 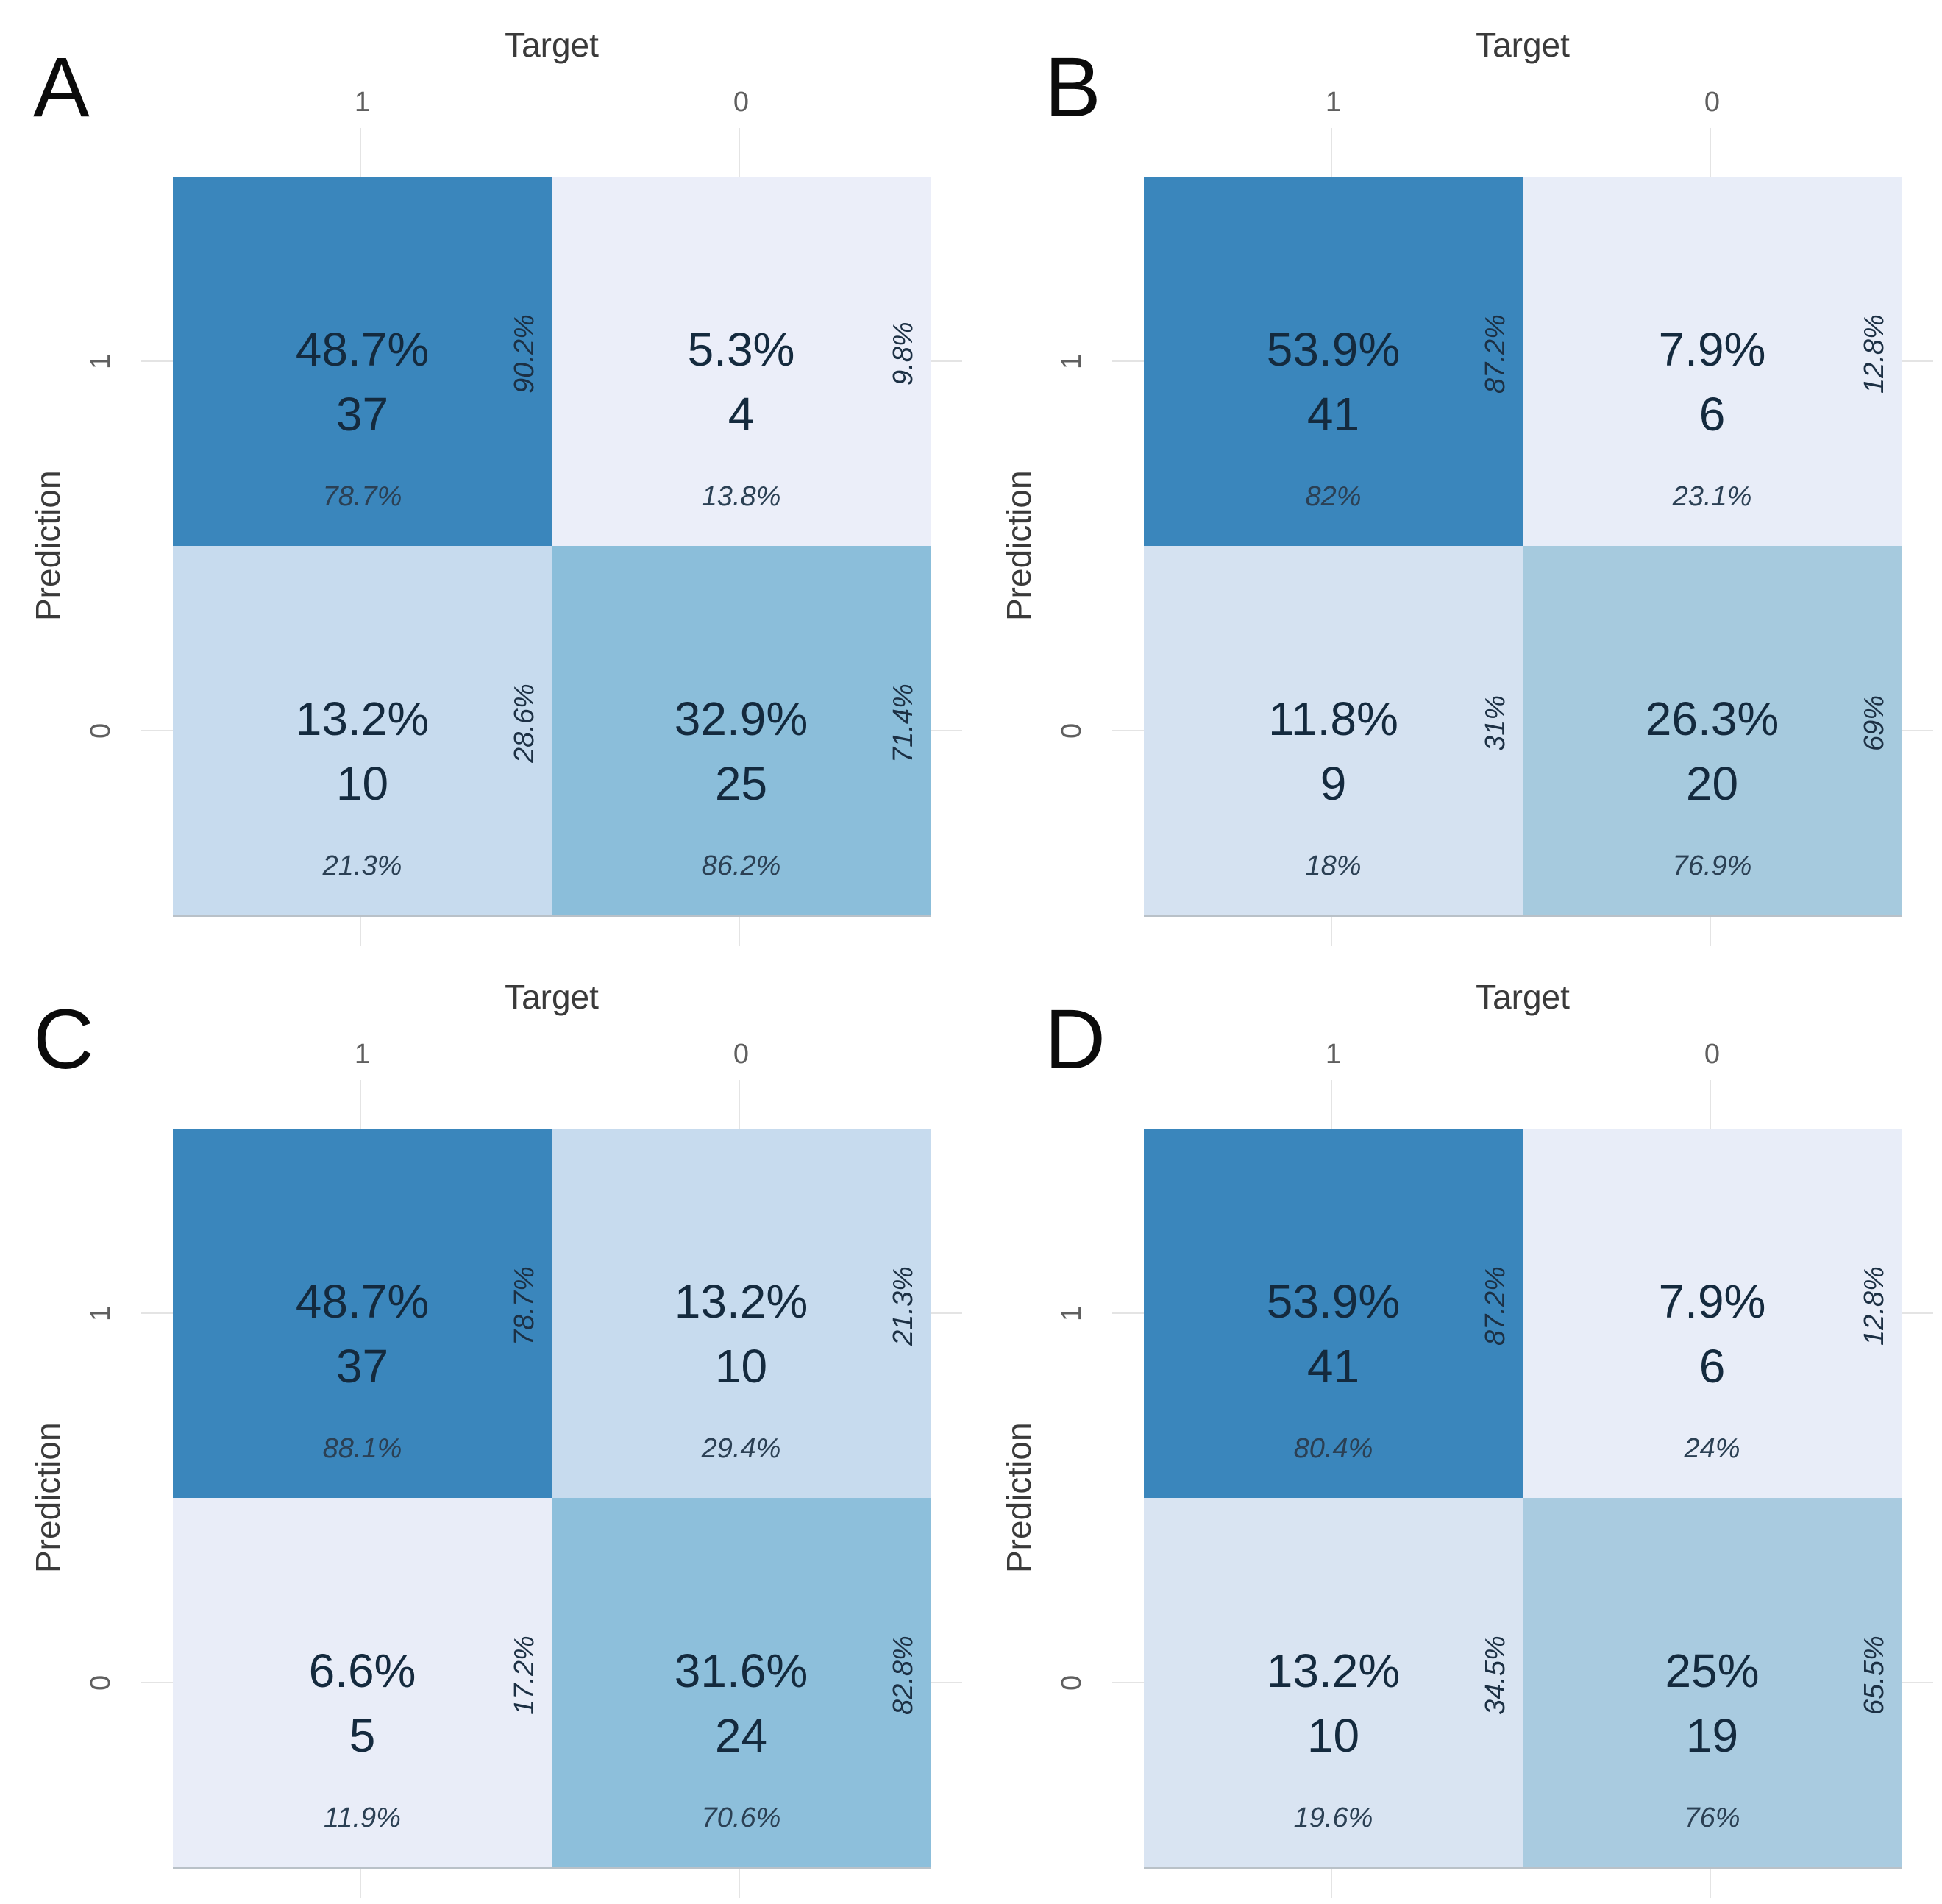 What do you see at coordinates (1875, 354) in the screenshot?
I see `cell-row-share: 12.8%` at bounding box center [1875, 354].